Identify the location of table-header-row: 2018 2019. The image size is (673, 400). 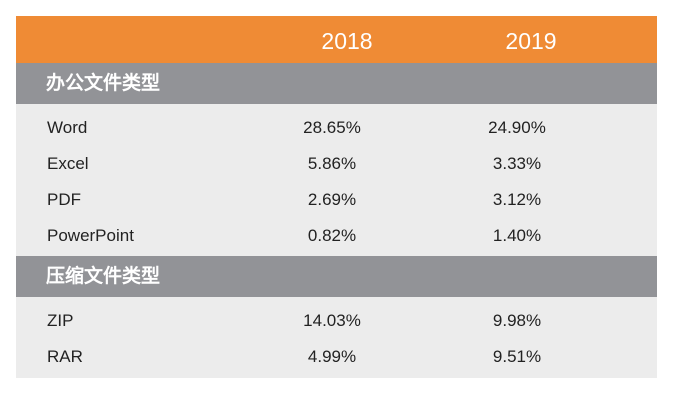
(336, 39).